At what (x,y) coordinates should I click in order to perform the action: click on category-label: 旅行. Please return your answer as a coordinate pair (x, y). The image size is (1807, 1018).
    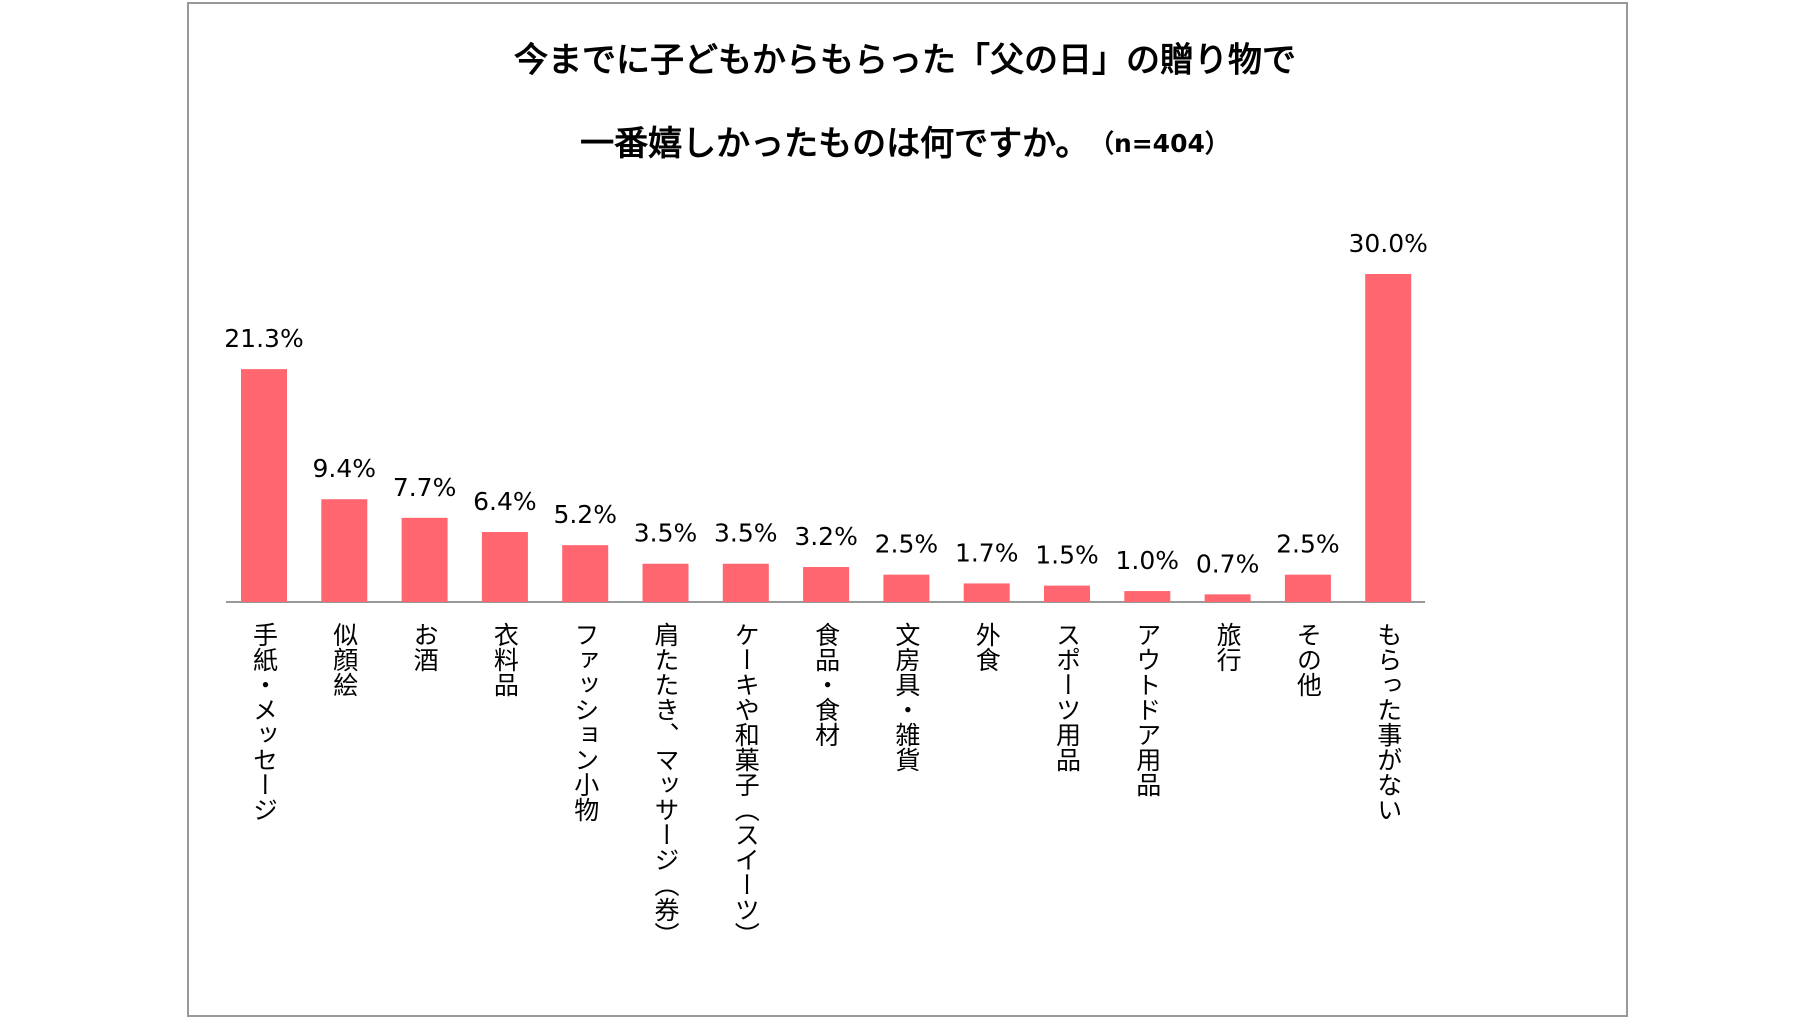
    Looking at the image, I should click on (1227, 647).